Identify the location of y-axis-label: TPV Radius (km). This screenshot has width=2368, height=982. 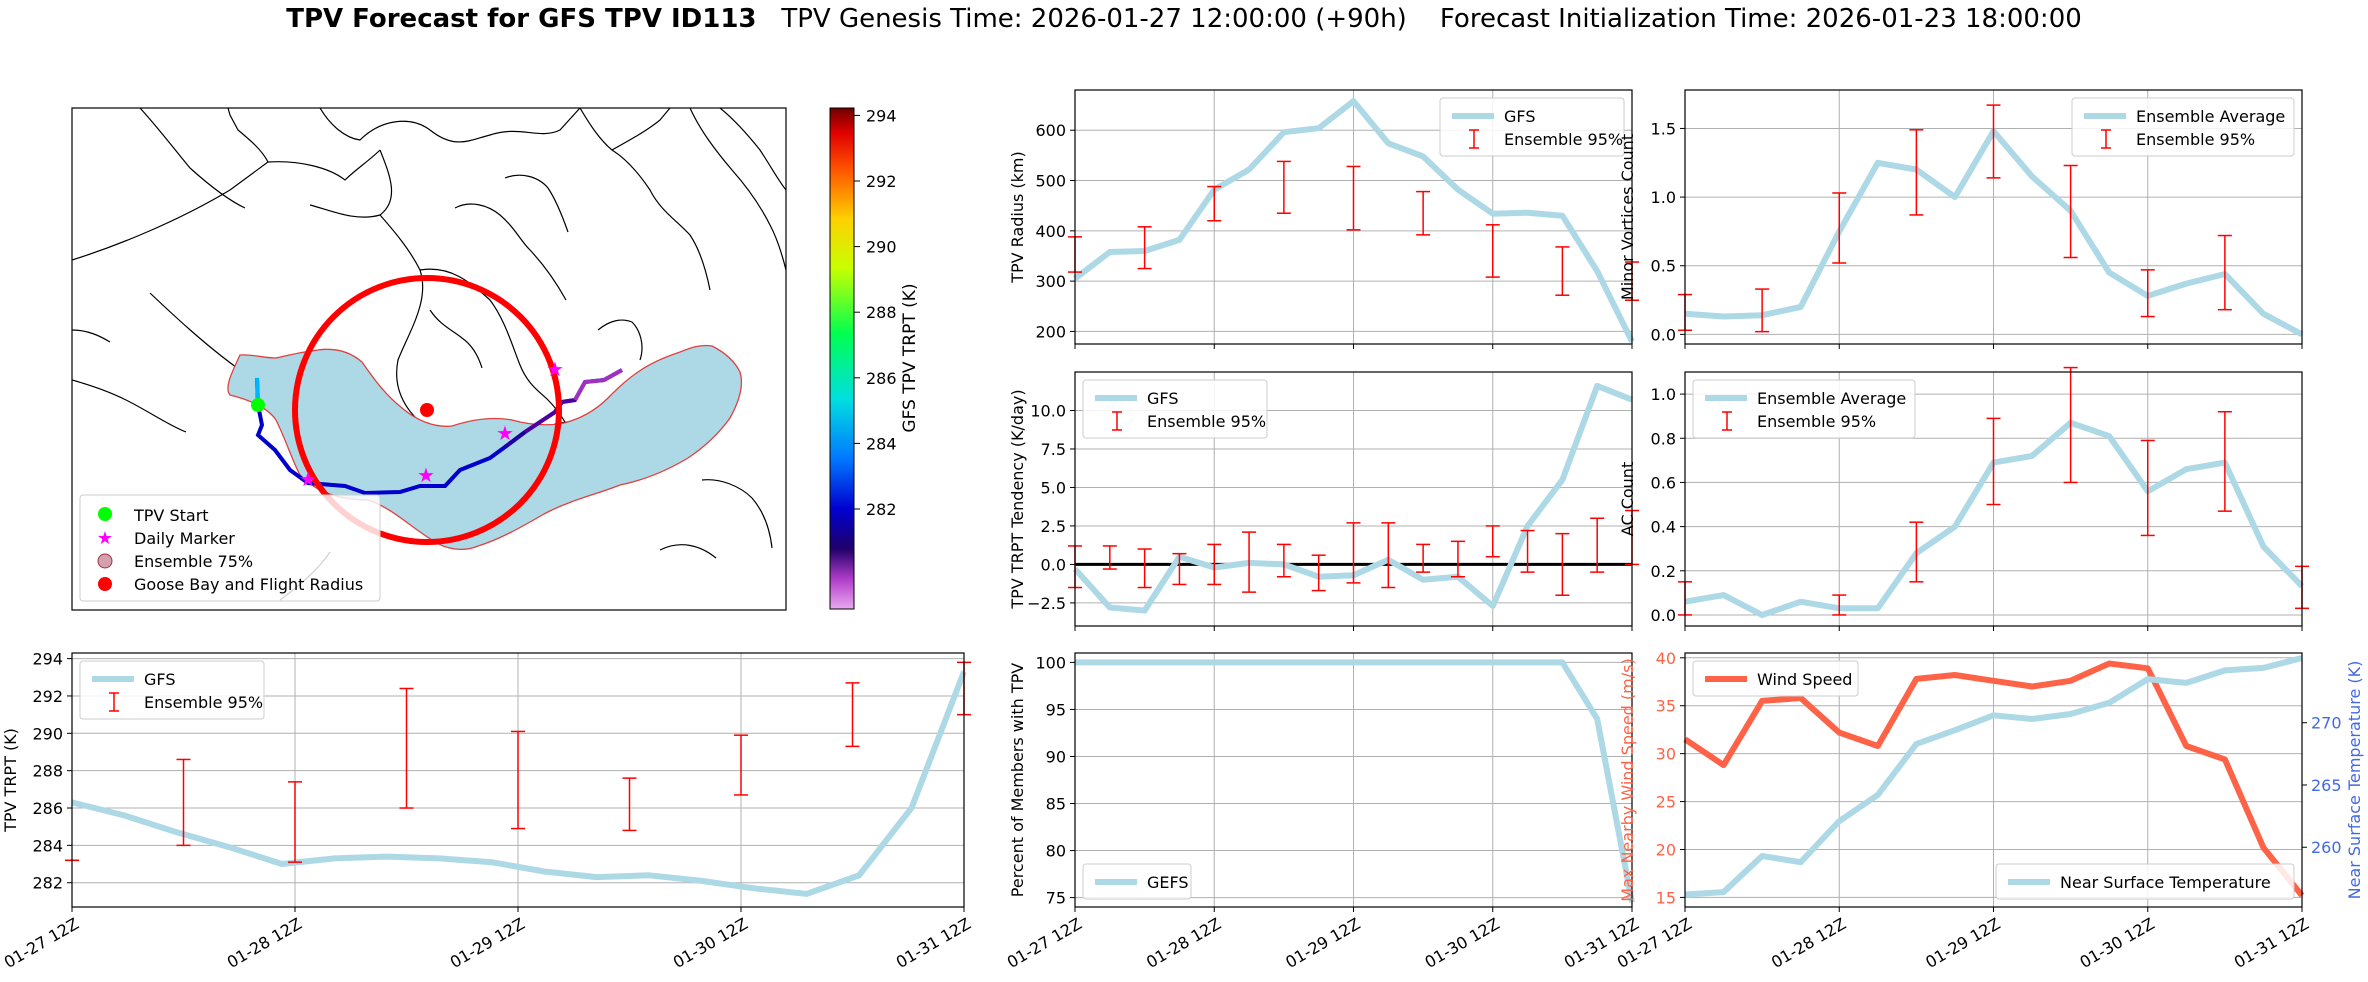
(1017, 217).